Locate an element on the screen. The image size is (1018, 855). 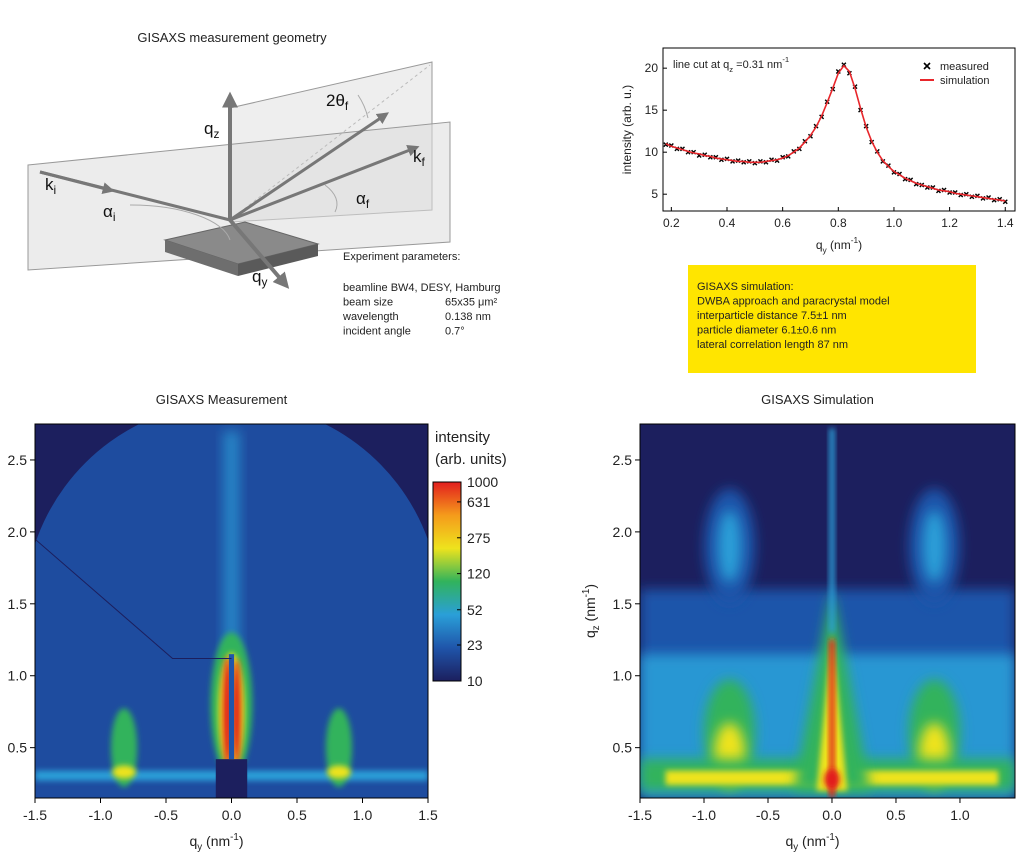
colorbar-tick-label: 631 is located at coordinates (479, 502).